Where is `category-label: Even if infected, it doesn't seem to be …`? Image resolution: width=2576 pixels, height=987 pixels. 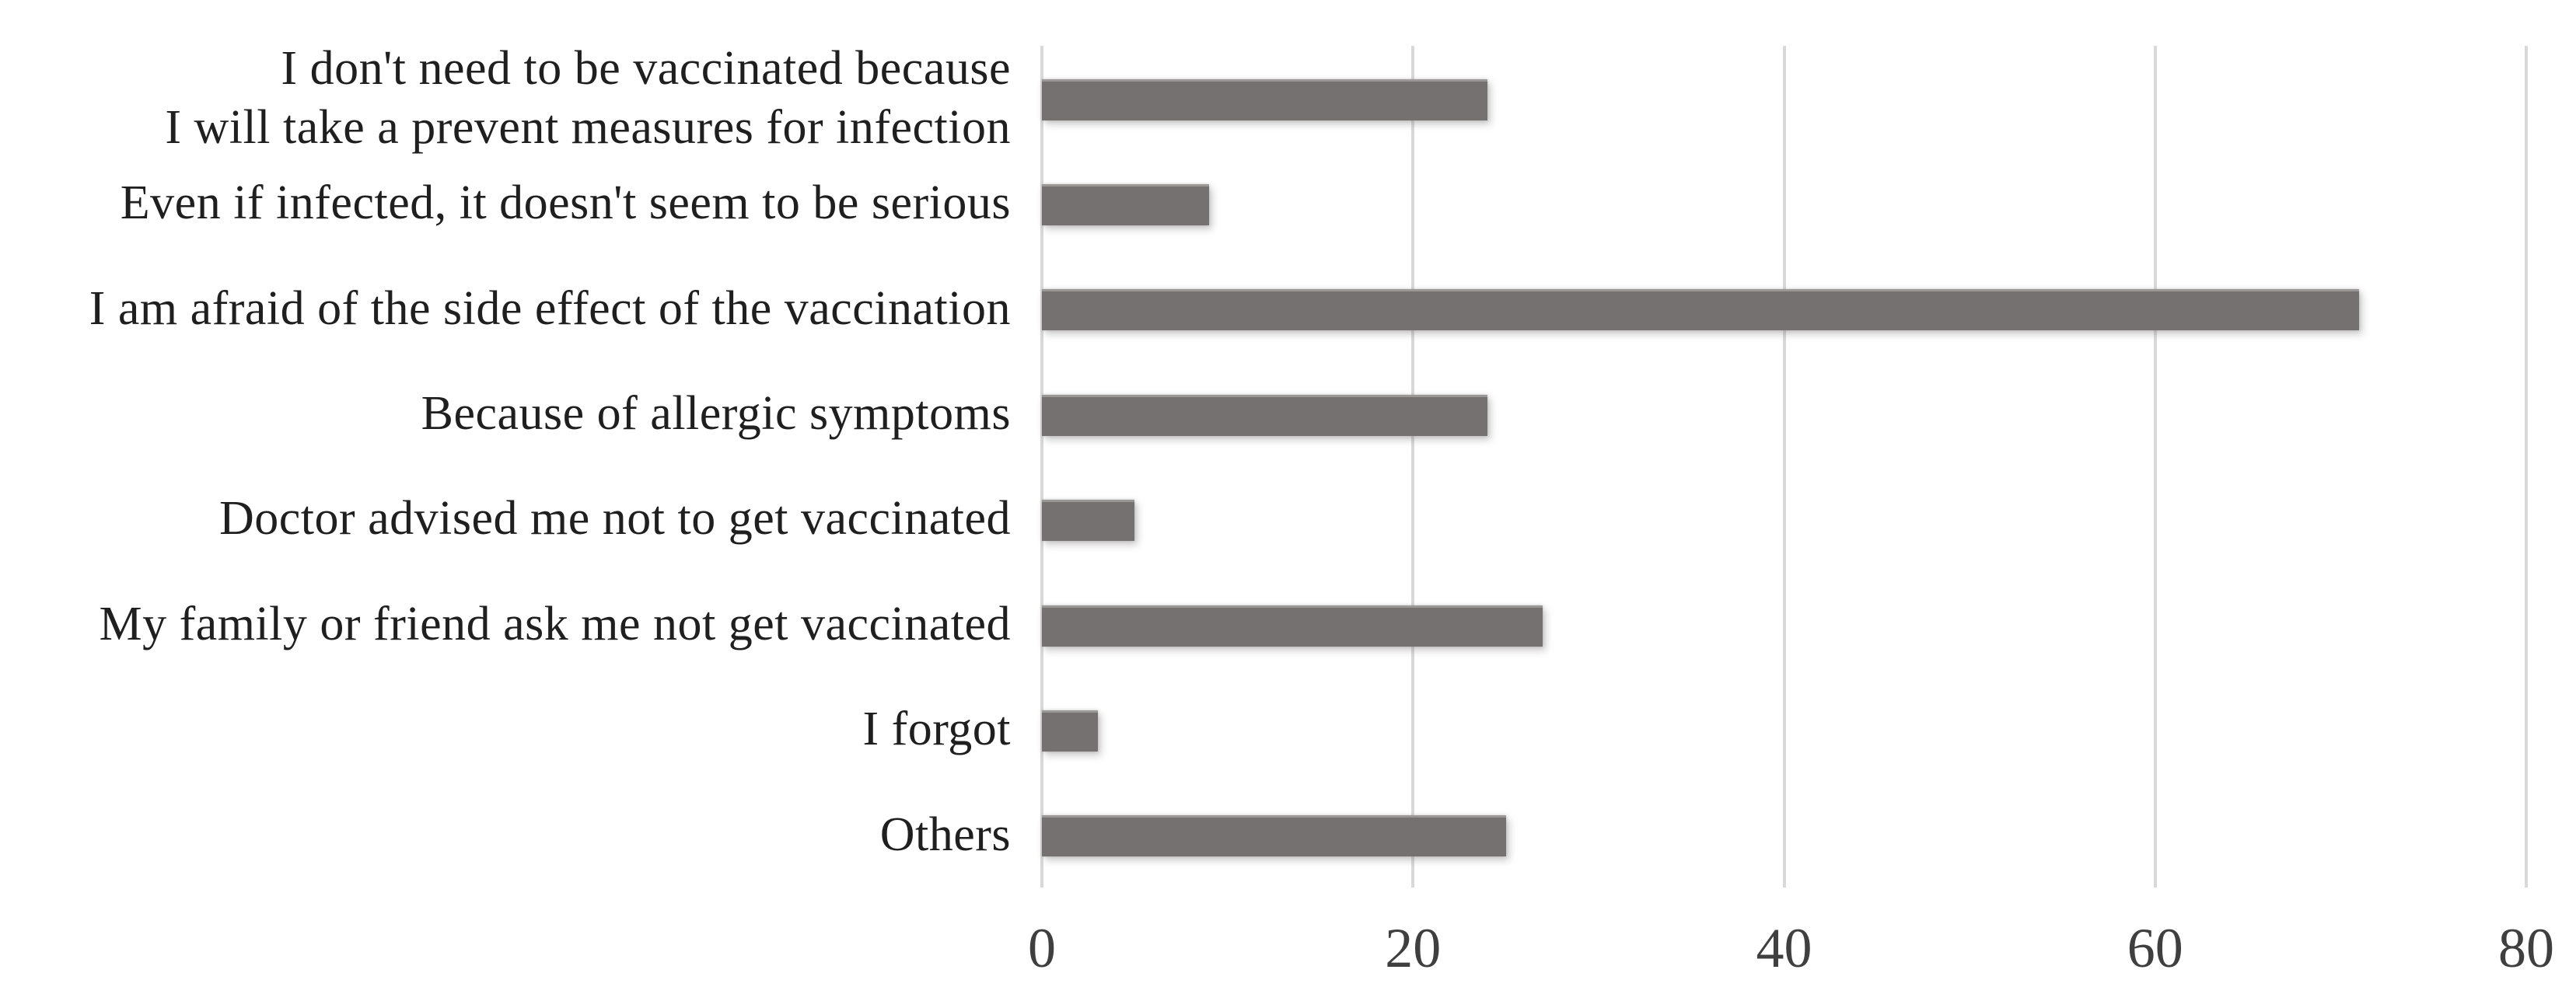
category-label: Even if infected, it doesn't seem to be … is located at coordinates (565, 203).